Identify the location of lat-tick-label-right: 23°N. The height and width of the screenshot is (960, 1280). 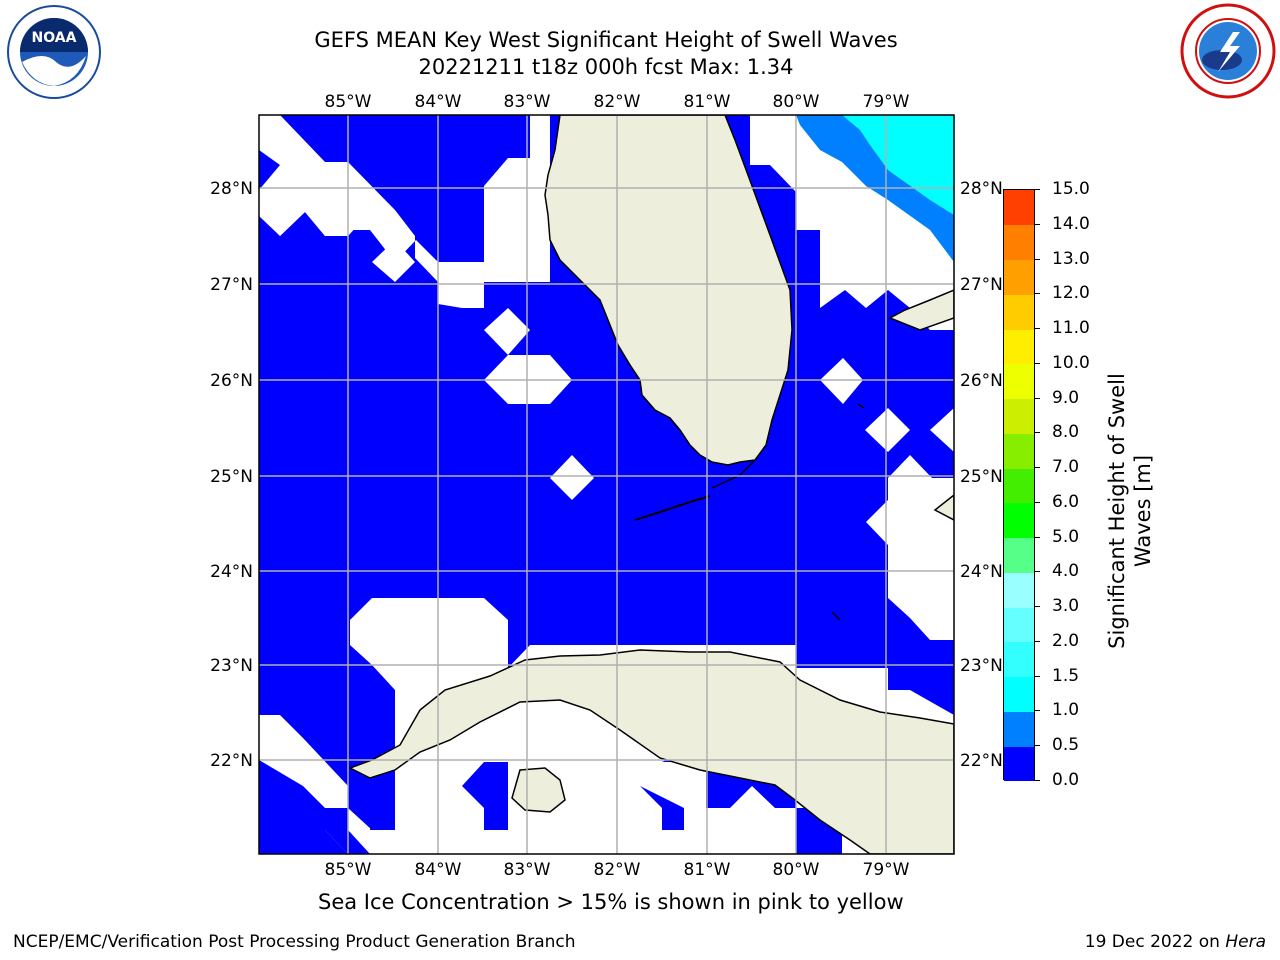
(981, 666).